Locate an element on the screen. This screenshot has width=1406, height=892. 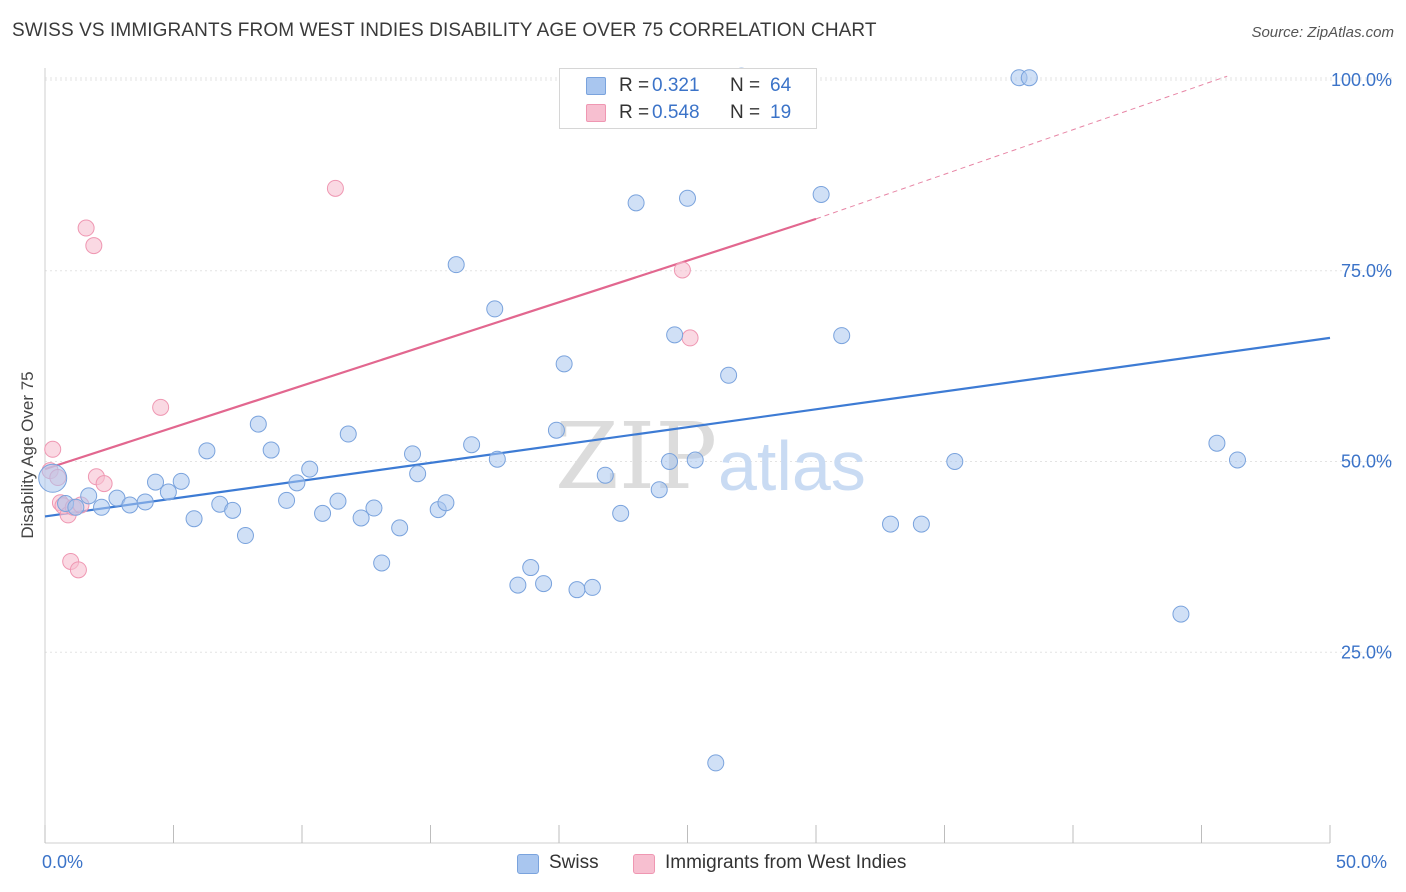
legend-r-value: 0.321 is located at coordinates (676, 85).